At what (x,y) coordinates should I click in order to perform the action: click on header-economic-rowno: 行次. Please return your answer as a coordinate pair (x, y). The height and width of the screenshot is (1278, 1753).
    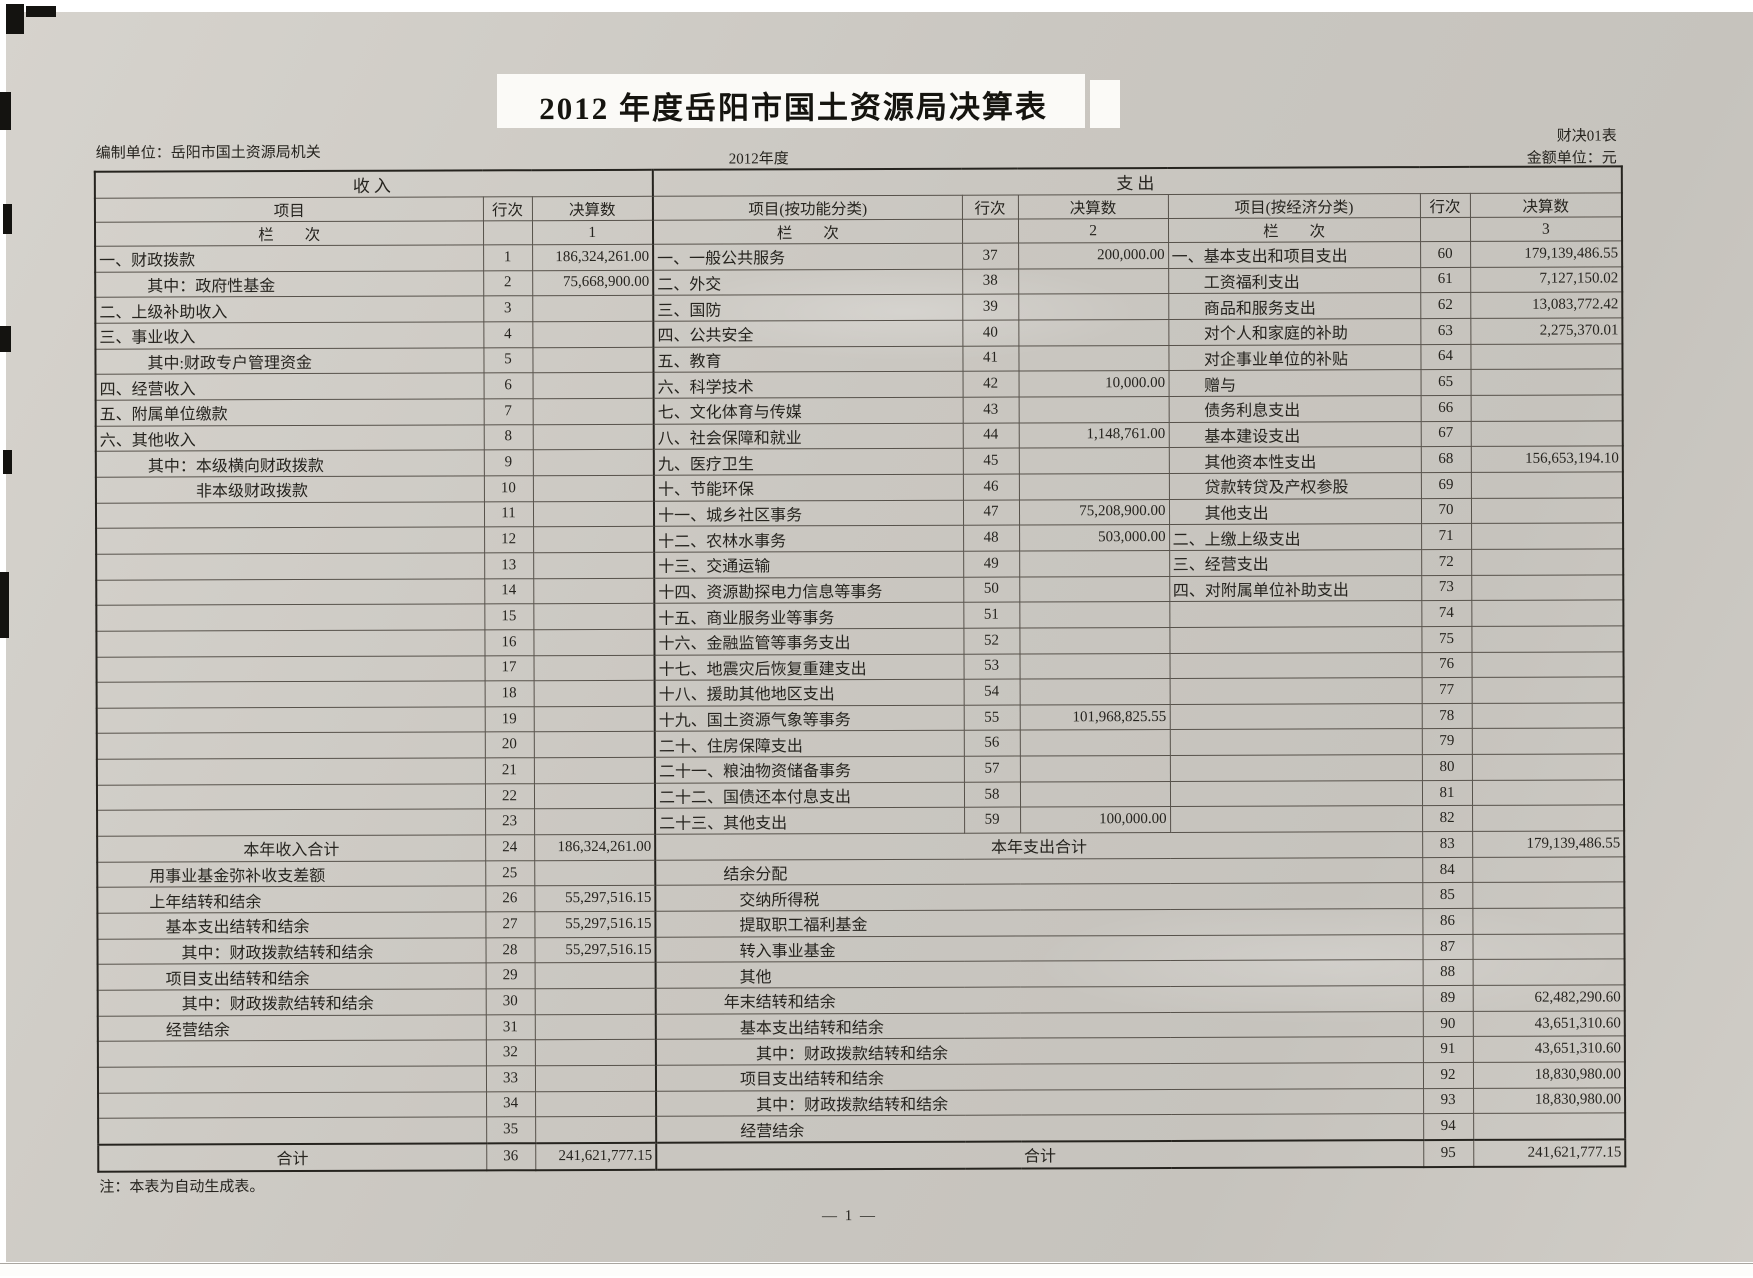
    Looking at the image, I should click on (1445, 205).